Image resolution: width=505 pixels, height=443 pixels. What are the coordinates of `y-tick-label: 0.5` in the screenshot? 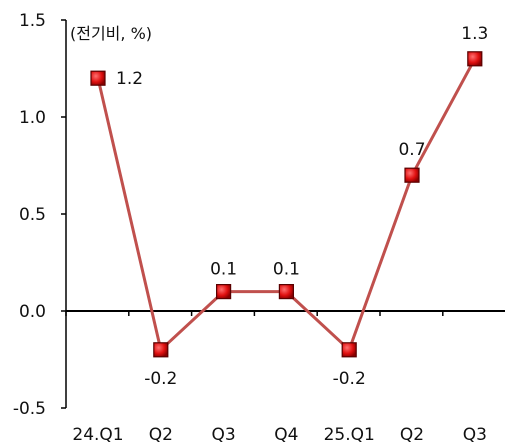 It's located at (32, 215).